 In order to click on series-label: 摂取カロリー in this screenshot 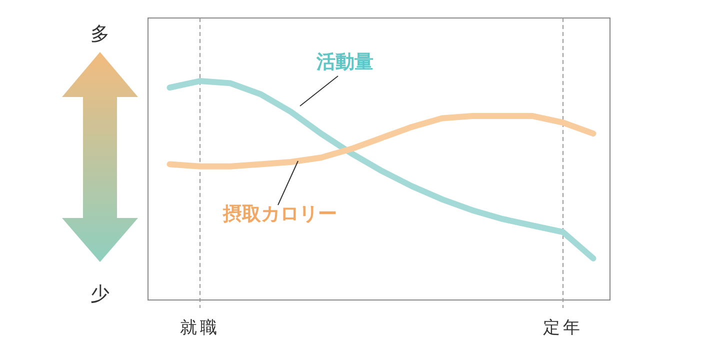, I will do `click(279, 214)`.